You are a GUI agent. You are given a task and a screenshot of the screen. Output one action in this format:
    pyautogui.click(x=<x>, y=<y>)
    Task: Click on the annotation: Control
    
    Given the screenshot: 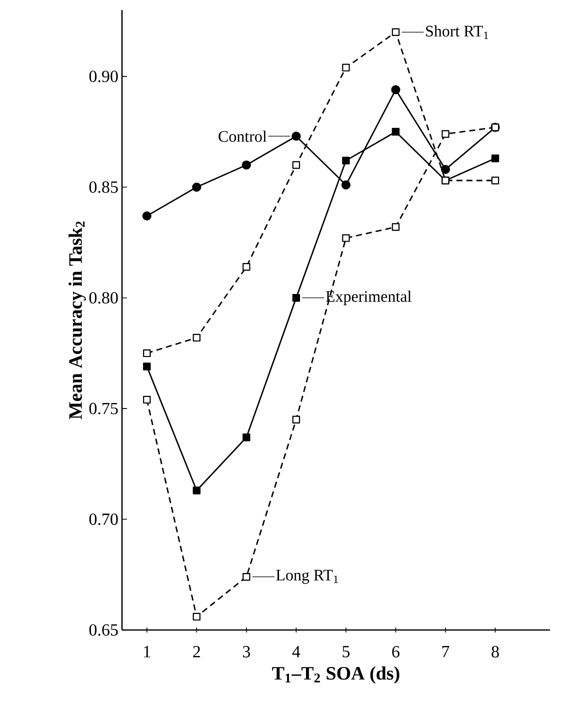 What is the action you would take?
    pyautogui.click(x=242, y=136)
    